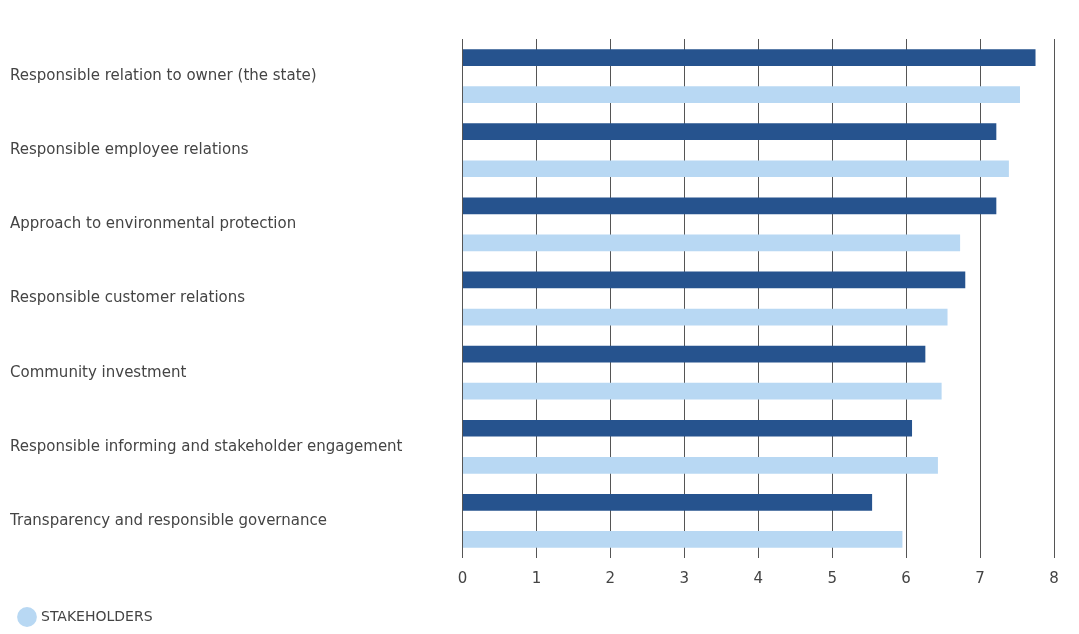 The height and width of the screenshot is (634, 1079). What do you see at coordinates (129, 149) in the screenshot?
I see `y-tick-label: Responsible employee relations` at bounding box center [129, 149].